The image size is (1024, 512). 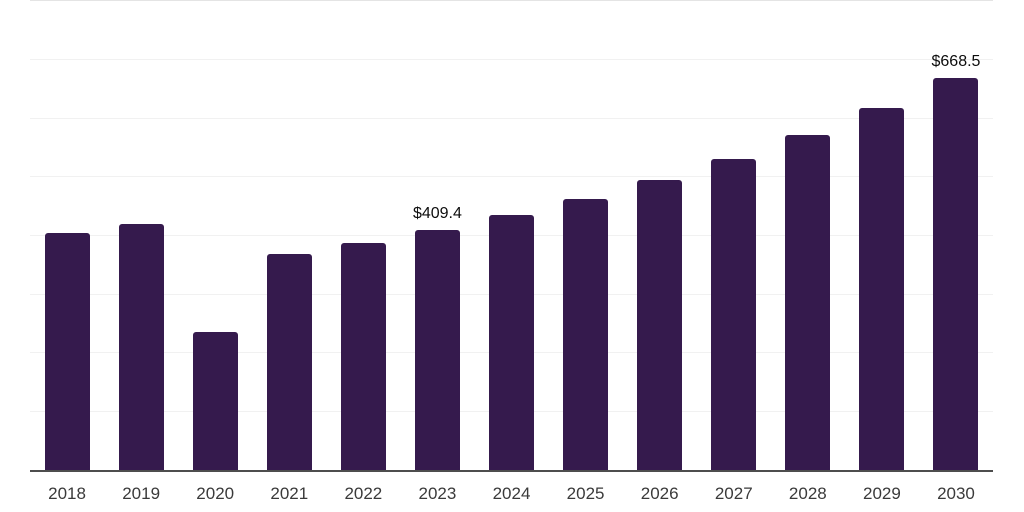 I want to click on bar-2027, so click(x=734, y=314).